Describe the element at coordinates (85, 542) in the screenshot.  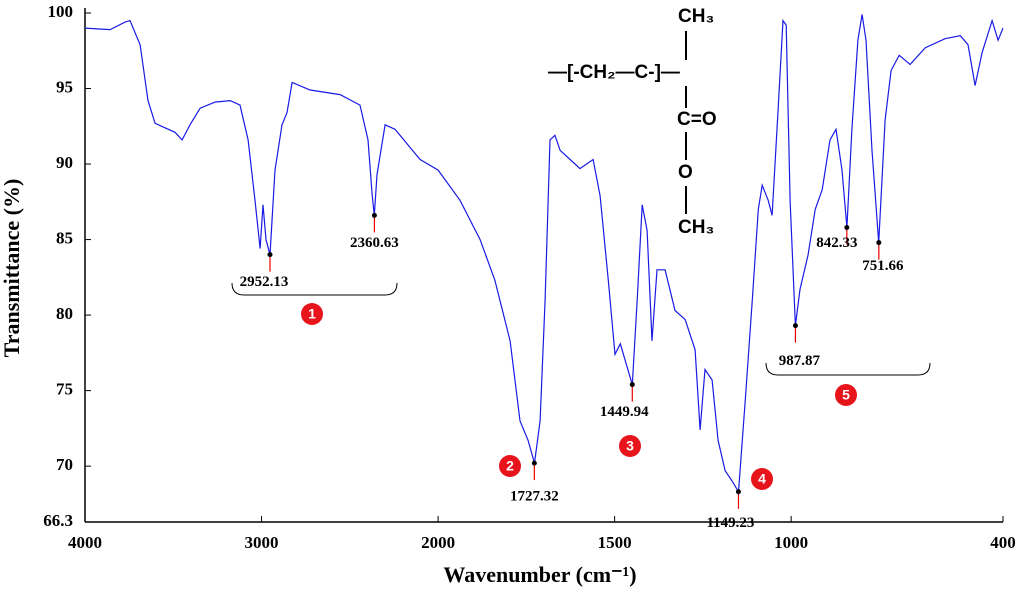
I see `x-tick-label: 4000` at that location.